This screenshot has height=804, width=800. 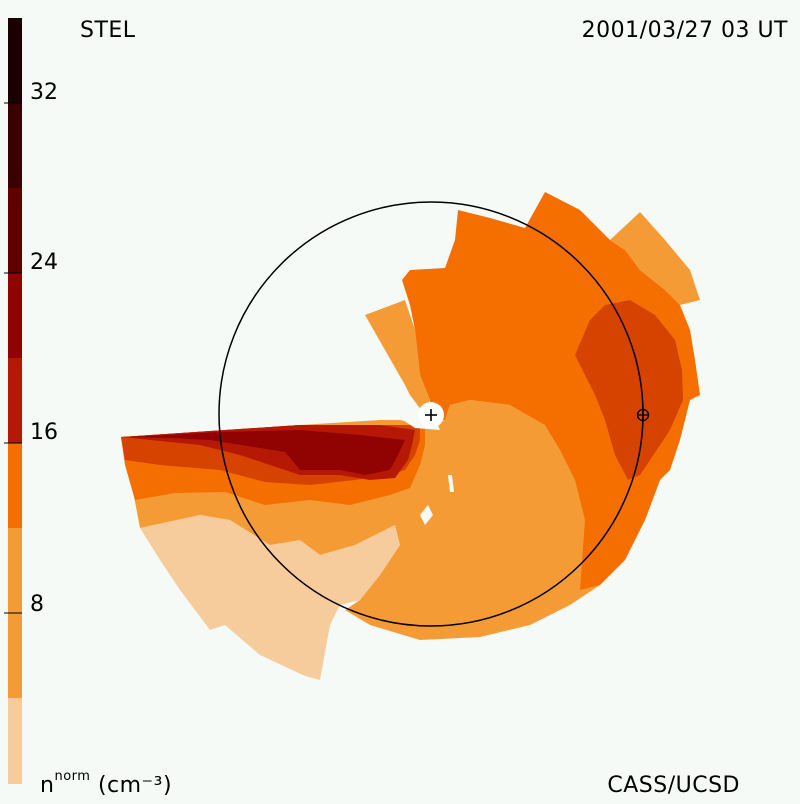 I want to click on credit-label: CASS/UCSD, so click(x=673, y=785).